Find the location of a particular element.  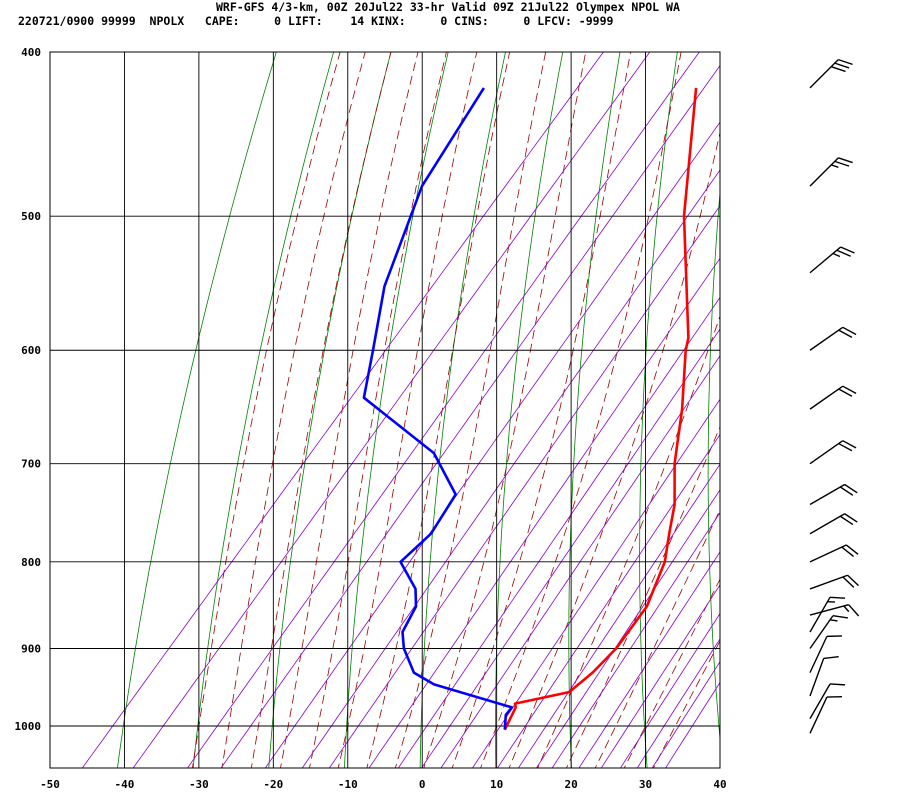

sounding-series-line is located at coordinates (438, 408).